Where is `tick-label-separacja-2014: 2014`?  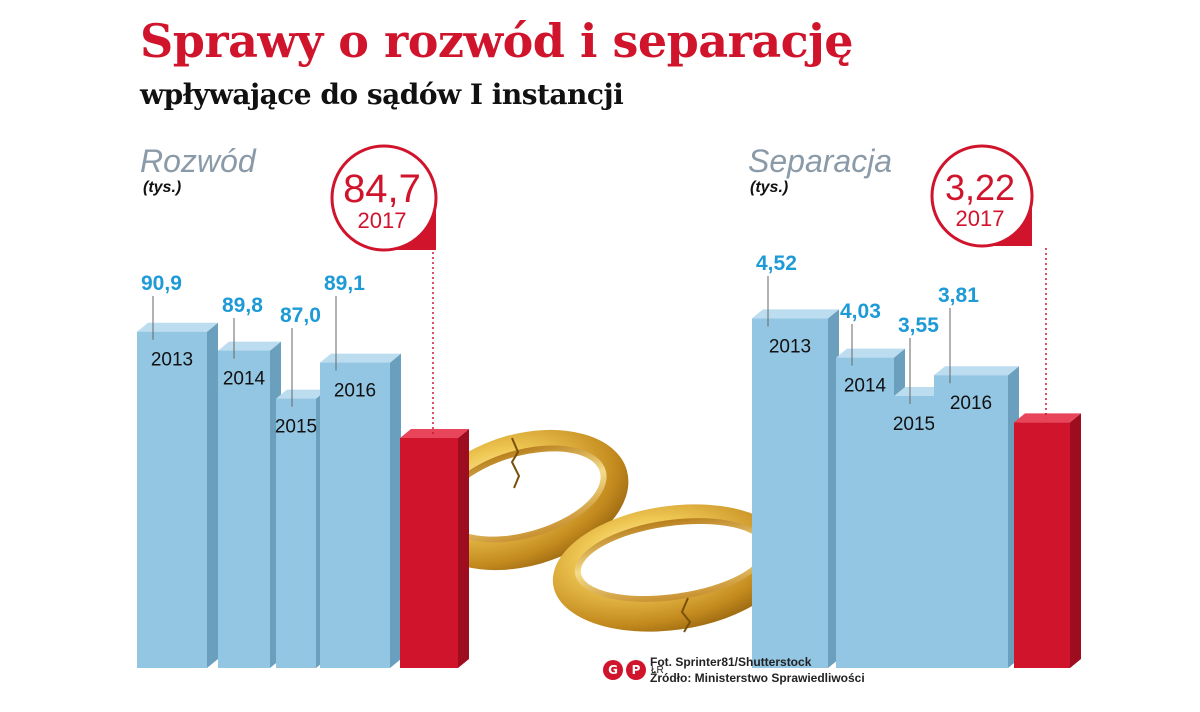
tick-label-separacja-2014: 2014 is located at coordinates (865, 386).